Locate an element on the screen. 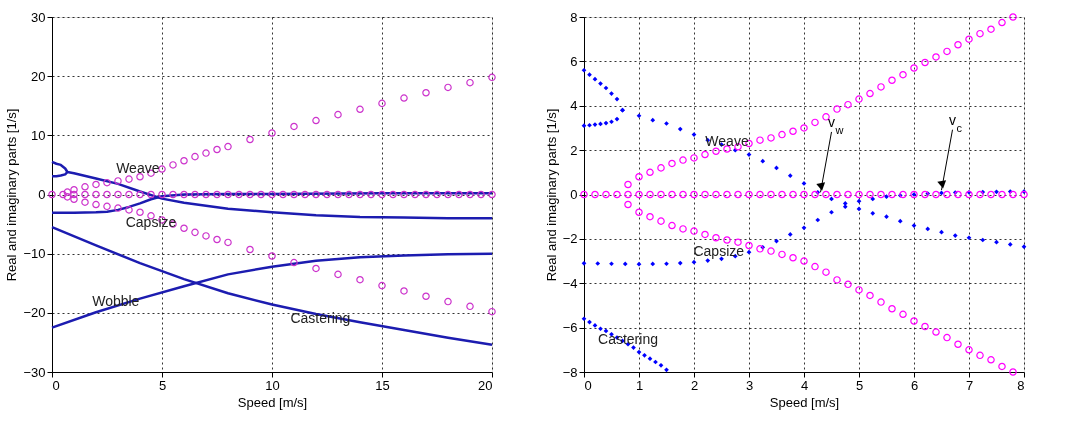 This screenshot has width=1083, height=434. x-tick-label: 7 is located at coordinates (969, 385).